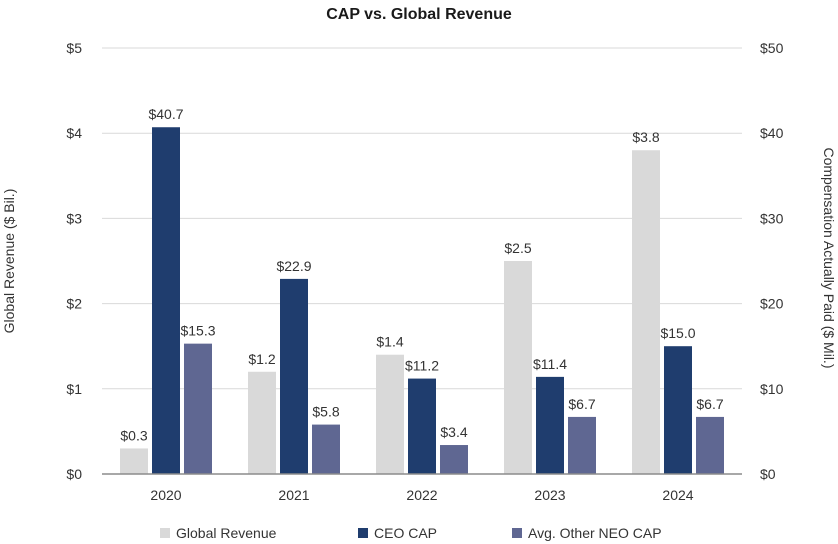 This screenshot has height=544, width=838. I want to click on right-tick-label: $50, so click(772, 48).